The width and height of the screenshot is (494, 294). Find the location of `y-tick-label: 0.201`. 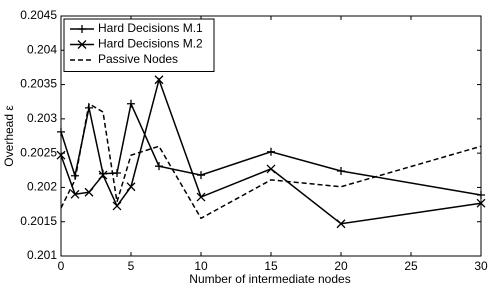

y-tick-label: 0.201 is located at coordinates (42, 255).